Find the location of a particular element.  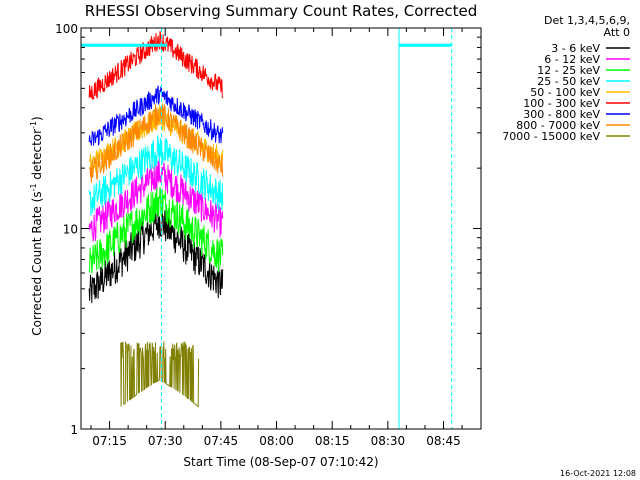

y-axis-label-part3: ) is located at coordinates (37, 118).